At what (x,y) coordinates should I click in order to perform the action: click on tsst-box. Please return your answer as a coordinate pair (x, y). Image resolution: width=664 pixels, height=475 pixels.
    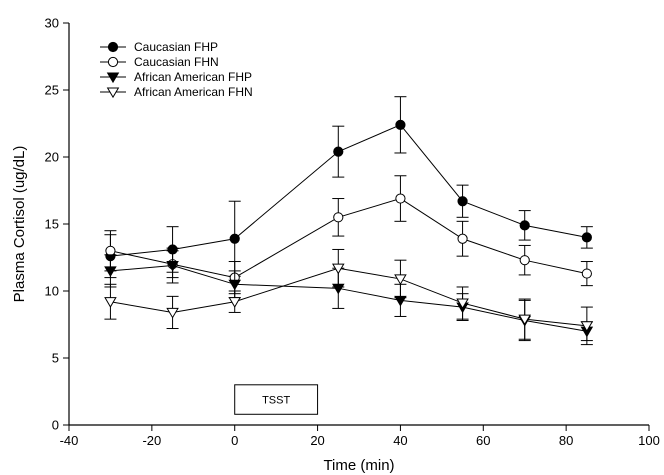
    Looking at the image, I should click on (276, 399).